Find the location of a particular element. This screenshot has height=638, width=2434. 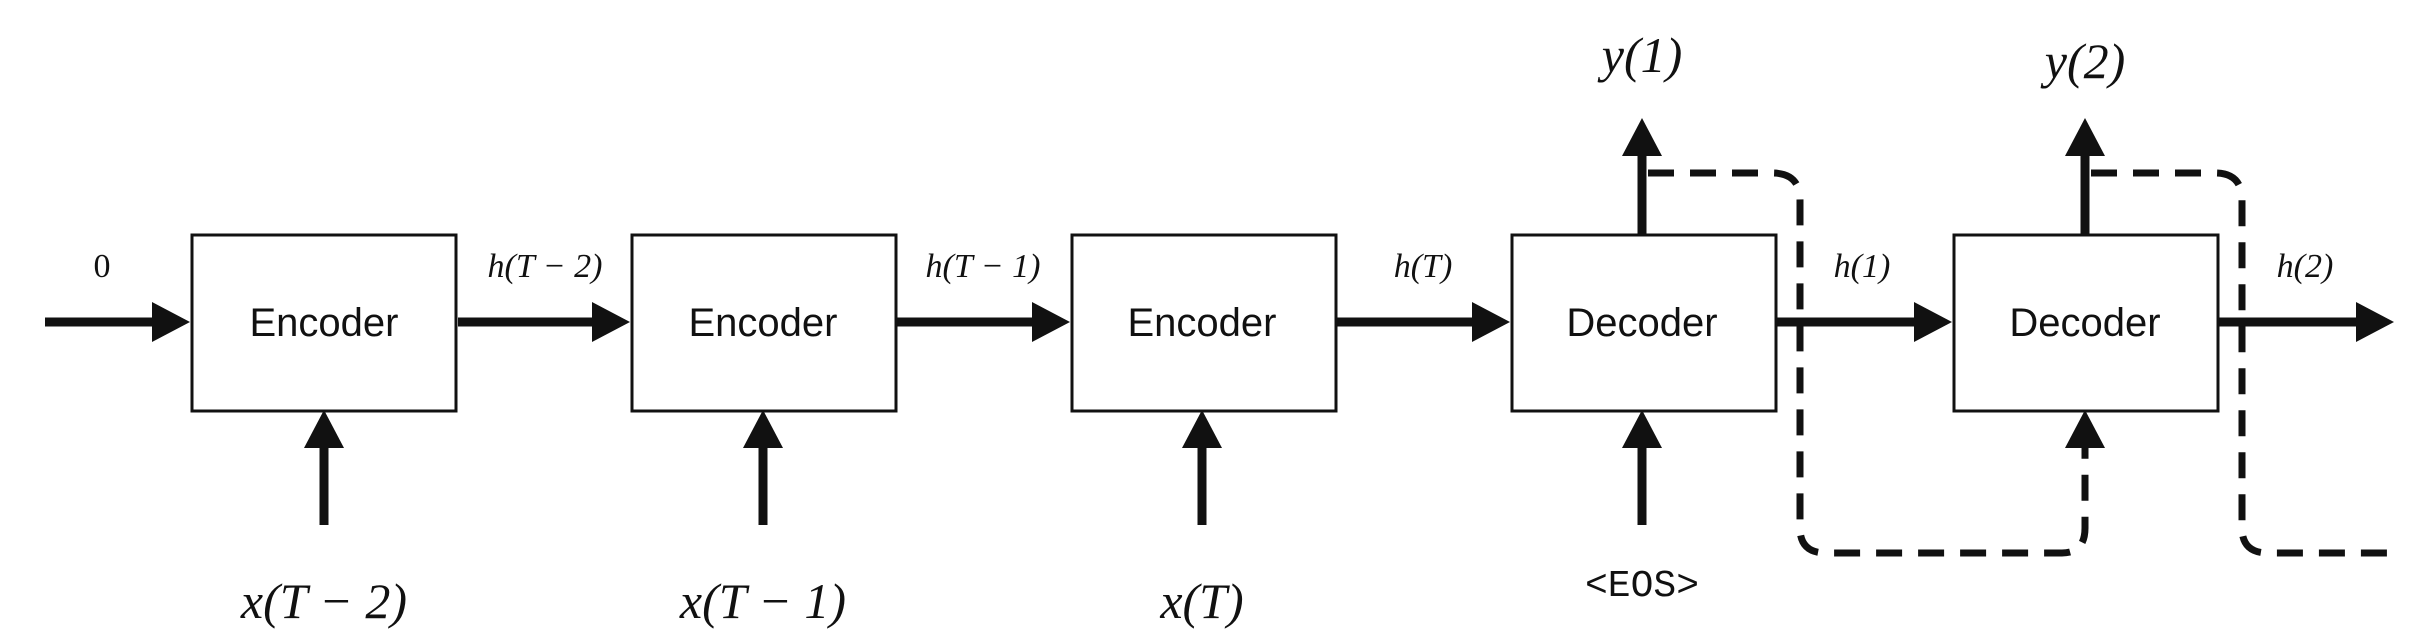

encoder-1-label: Encoder is located at coordinates (324, 323).